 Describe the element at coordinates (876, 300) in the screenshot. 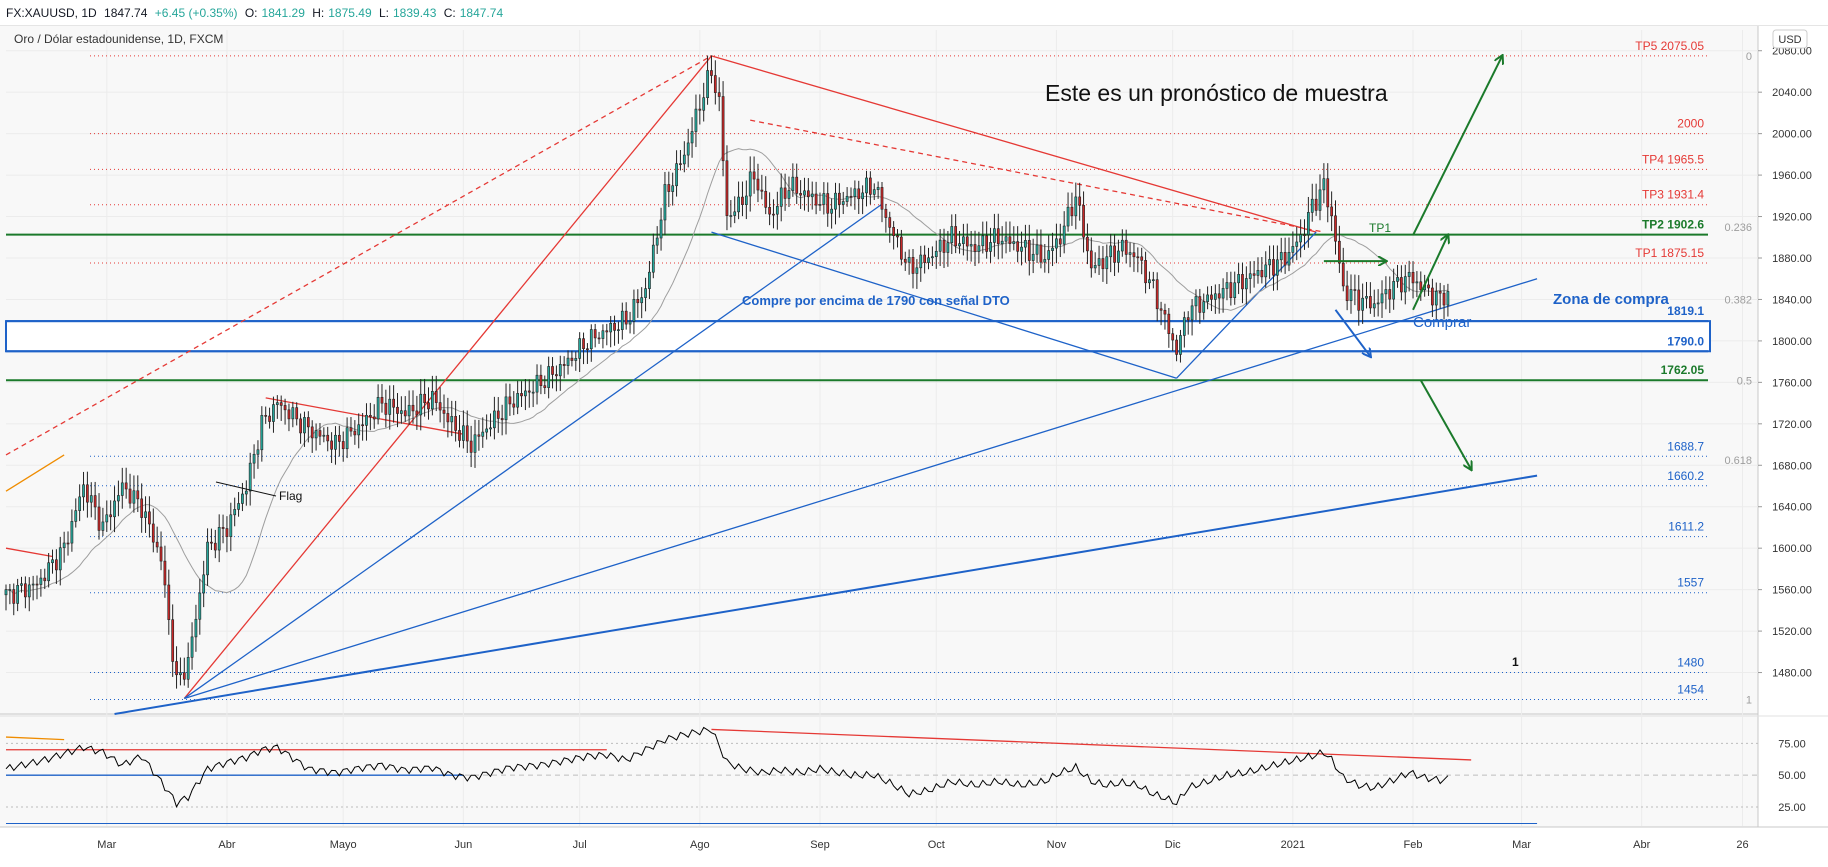

I see `zone-note: Compre por encima de 1790 con señal DTO` at that location.